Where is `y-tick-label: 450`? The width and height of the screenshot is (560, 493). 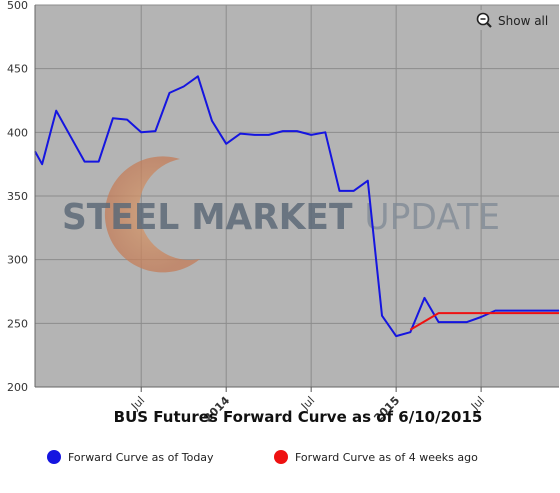
y-tick-label: 450 is located at coordinates (17, 69).